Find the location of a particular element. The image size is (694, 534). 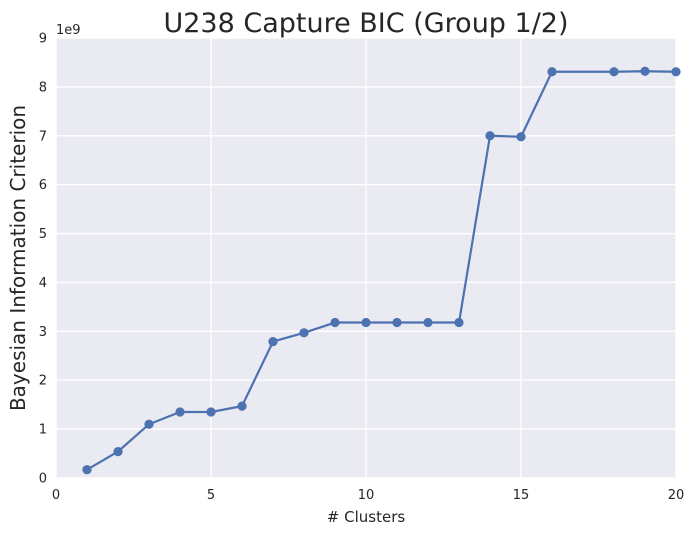

y-tick-label: 0 is located at coordinates (43, 479).